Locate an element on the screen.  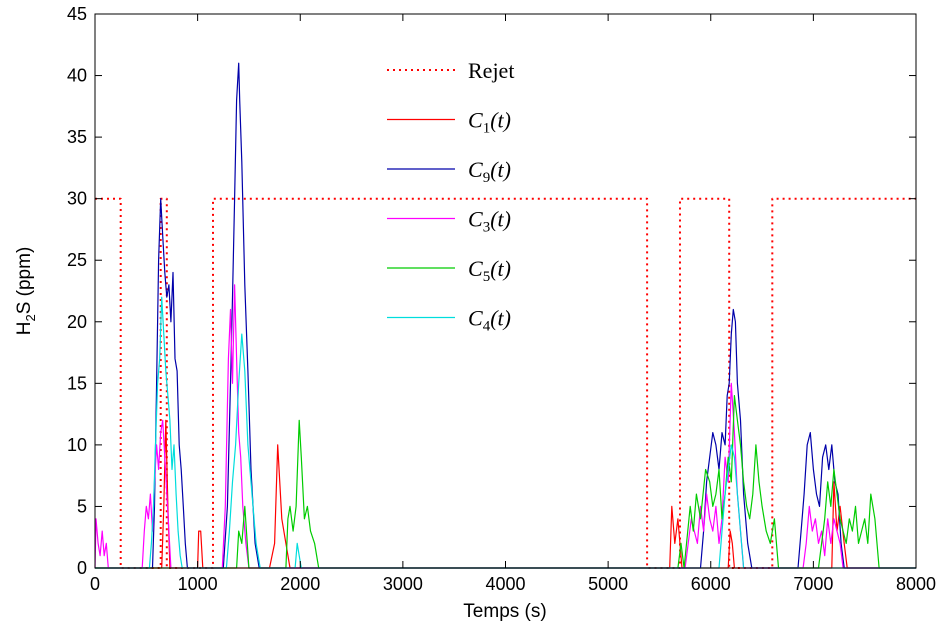
y-axis-label-main: H is located at coordinates (24, 329).